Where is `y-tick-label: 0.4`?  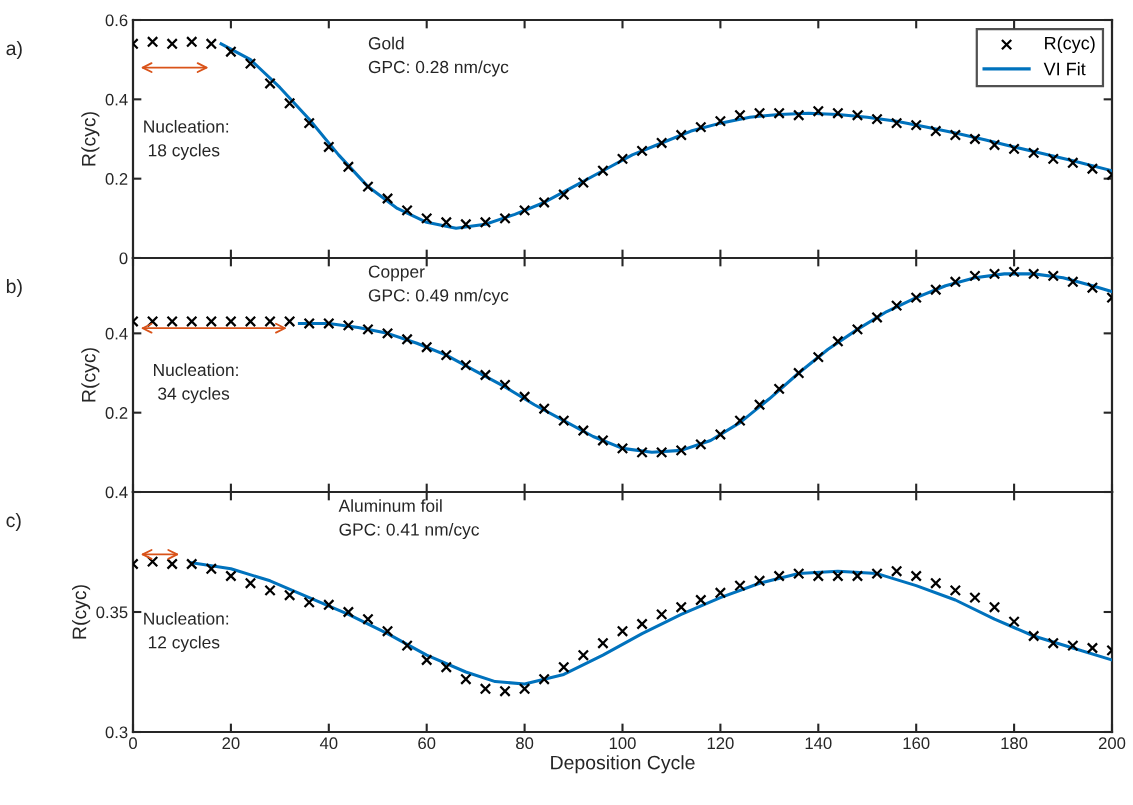 y-tick-label: 0.4 is located at coordinates (116, 492).